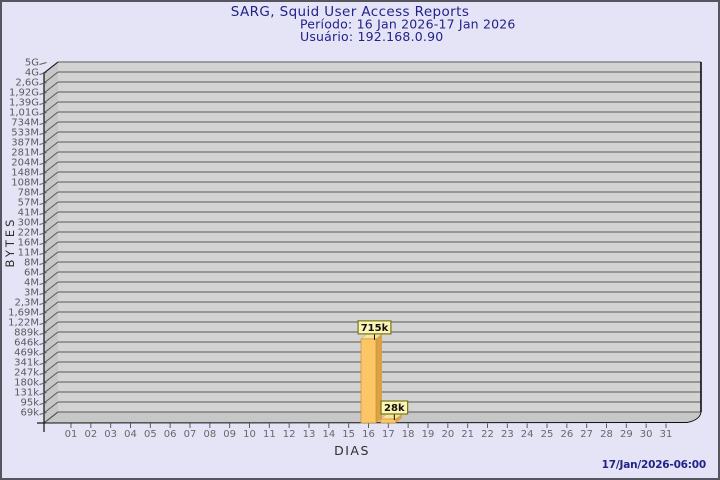 Image resolution: width=720 pixels, height=480 pixels. Describe the element at coordinates (51, 242) in the screenshot. I see `plot-left-wall` at that location.